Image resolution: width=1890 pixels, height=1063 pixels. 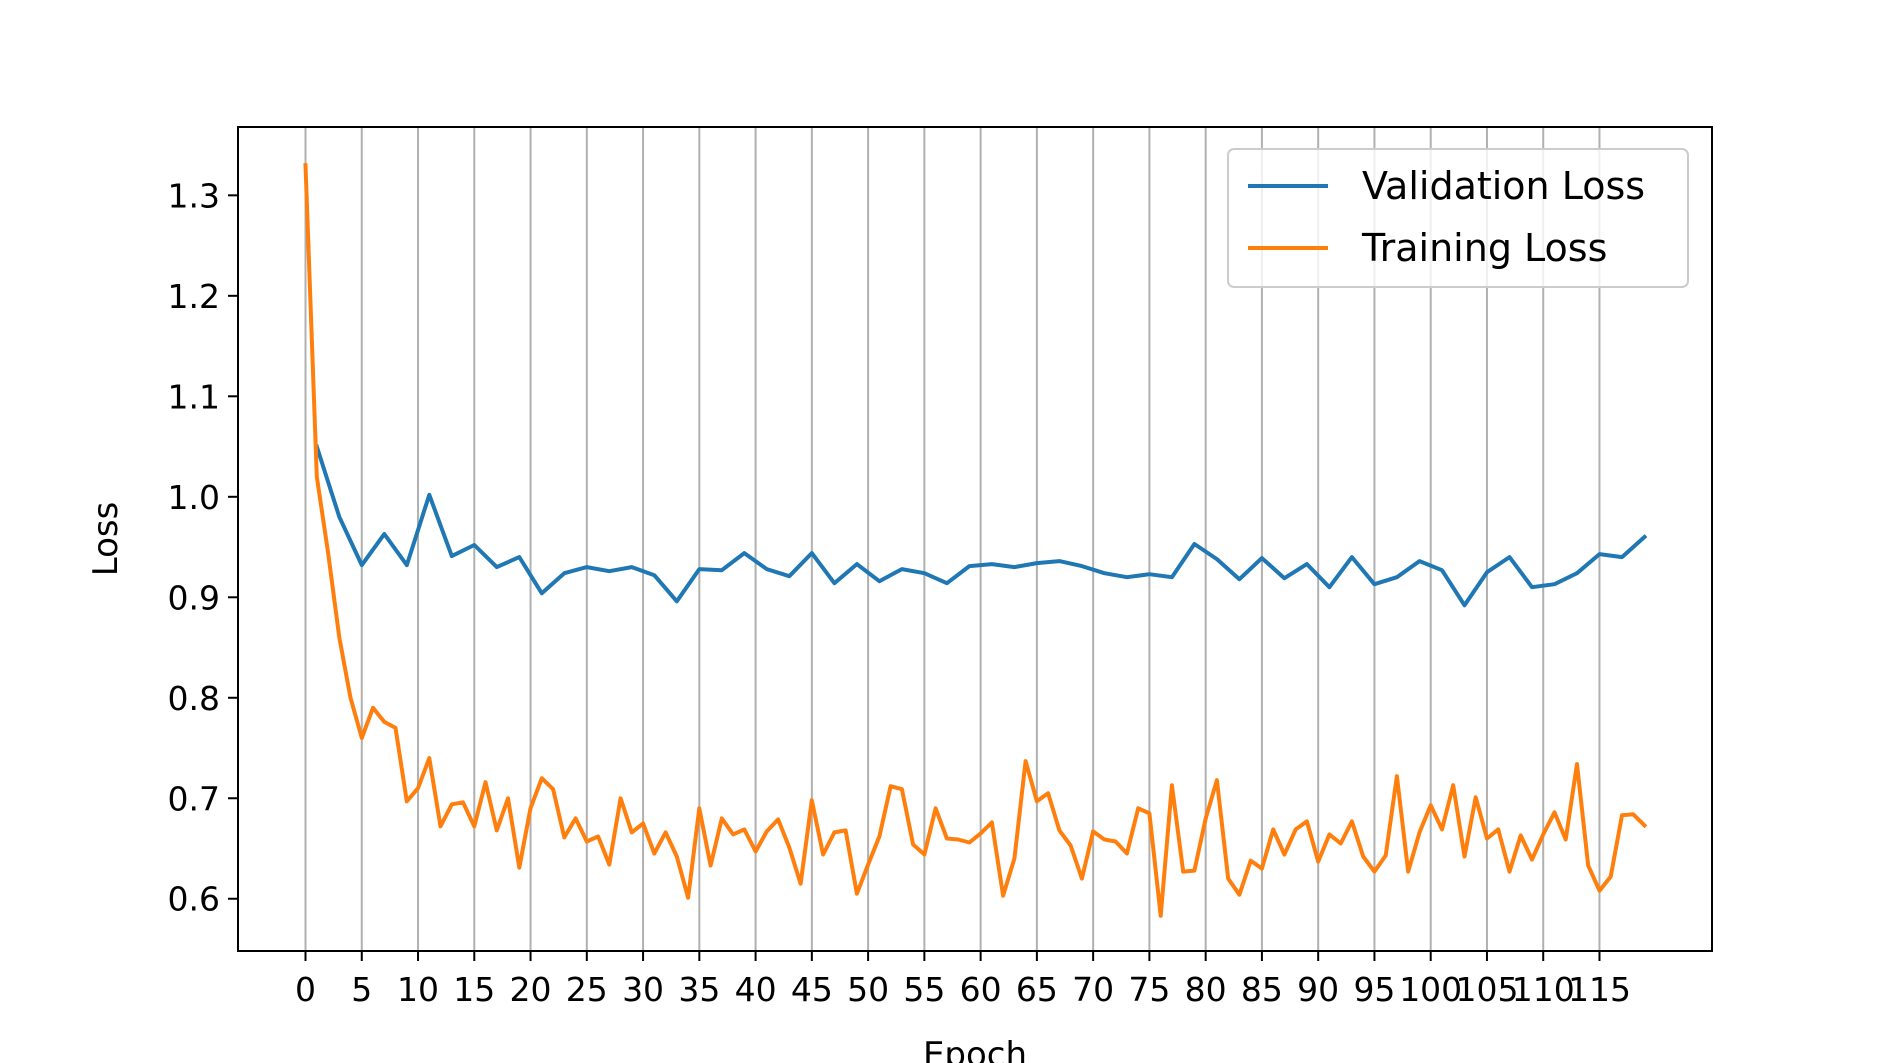 I want to click on x-tick-label: 45, so click(x=812, y=989).